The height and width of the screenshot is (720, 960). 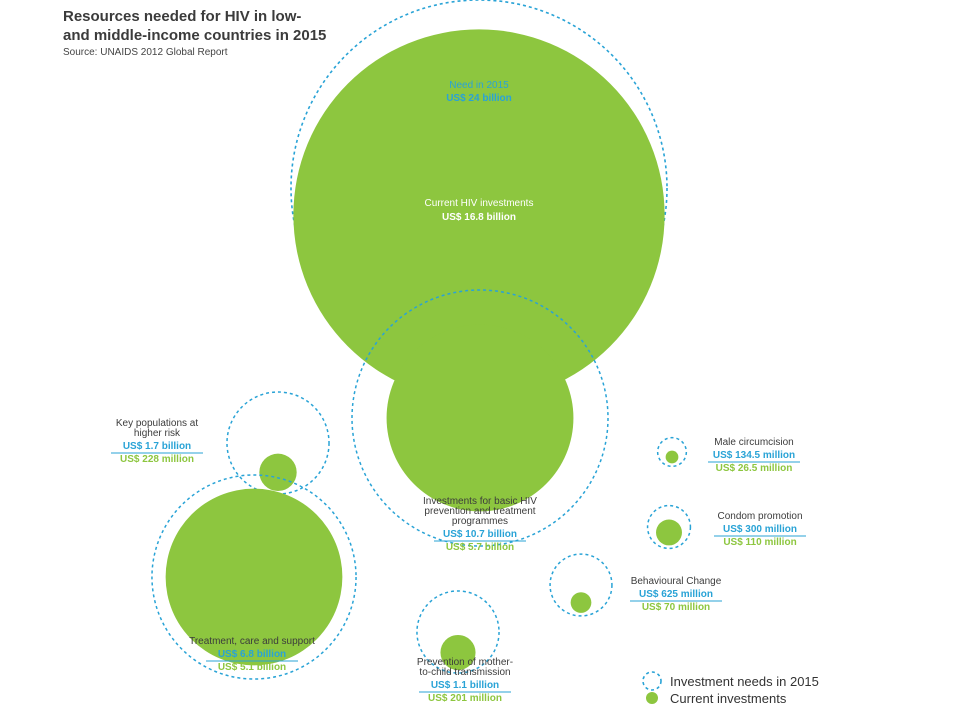 I want to click on total-current-label: Current HIV investments, so click(x=479, y=203).